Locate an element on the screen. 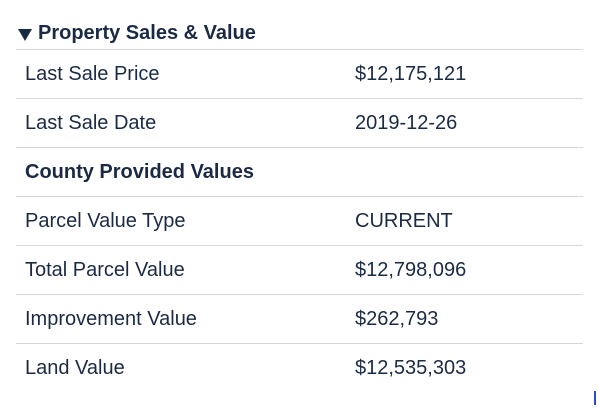 Image resolution: width=598 pixels, height=408 pixels. table-row-last-sale-price: Last Sale Price $12,175,121 is located at coordinates (299, 74).